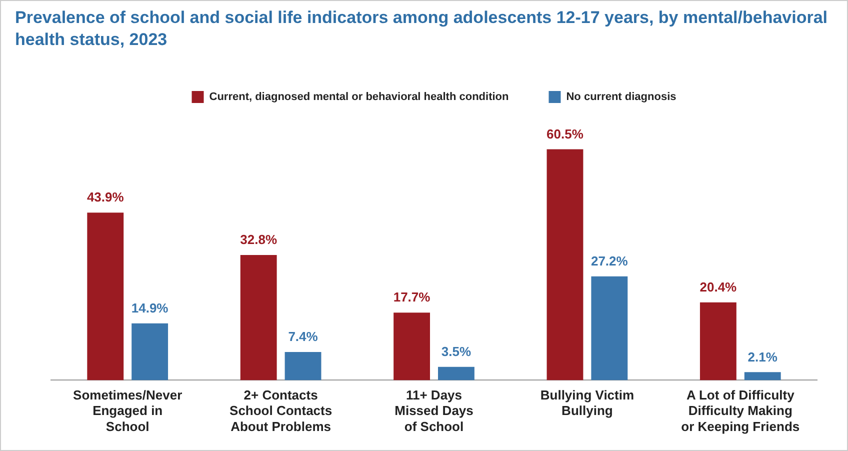 Image resolution: width=848 pixels, height=451 pixels. What do you see at coordinates (150, 308) in the screenshot?
I see `data-label: 14.9%` at bounding box center [150, 308].